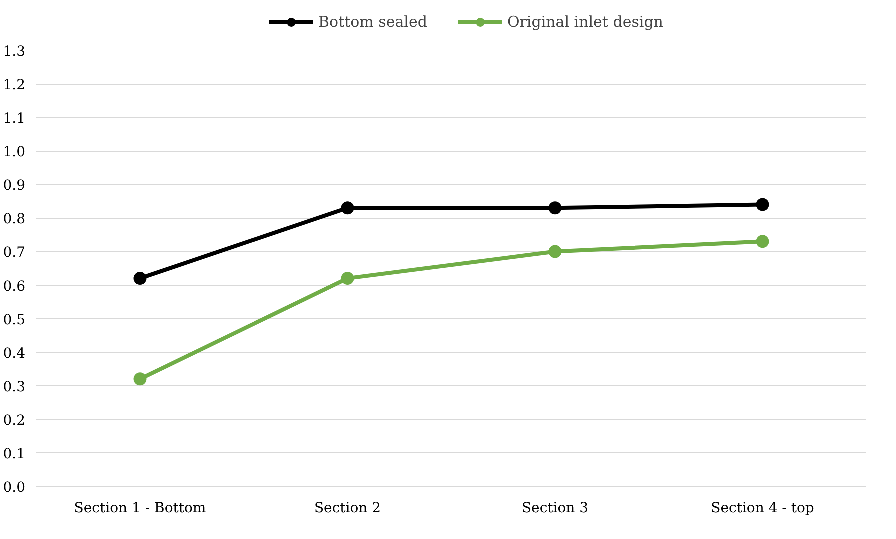  Describe the element at coordinates (14, 488) in the screenshot. I see `y-tick-label: 0.0` at that location.